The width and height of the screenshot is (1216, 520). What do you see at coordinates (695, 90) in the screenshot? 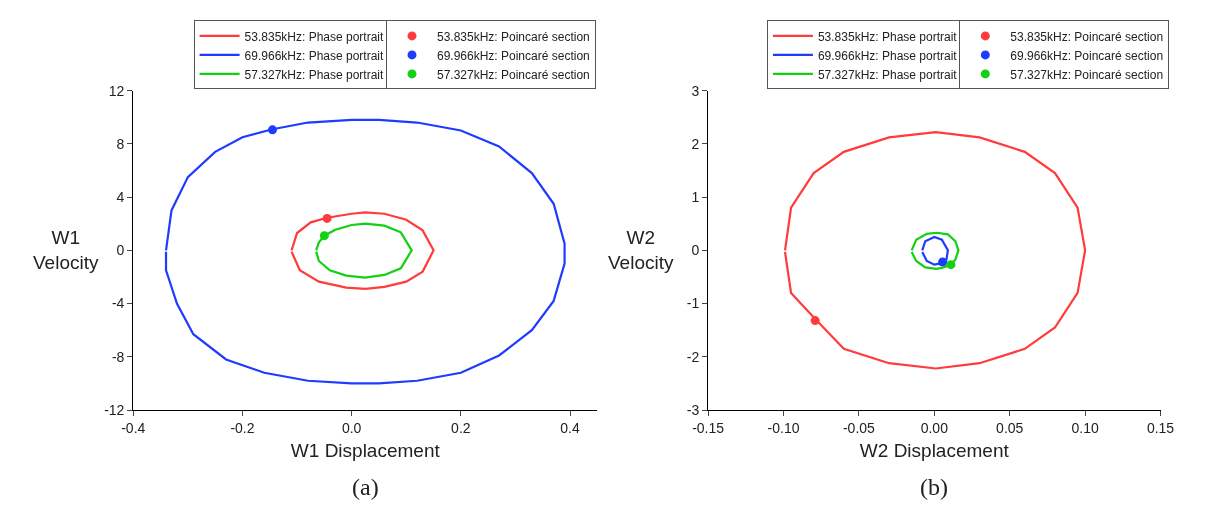
I see `y-tick-label: 3` at bounding box center [695, 90].